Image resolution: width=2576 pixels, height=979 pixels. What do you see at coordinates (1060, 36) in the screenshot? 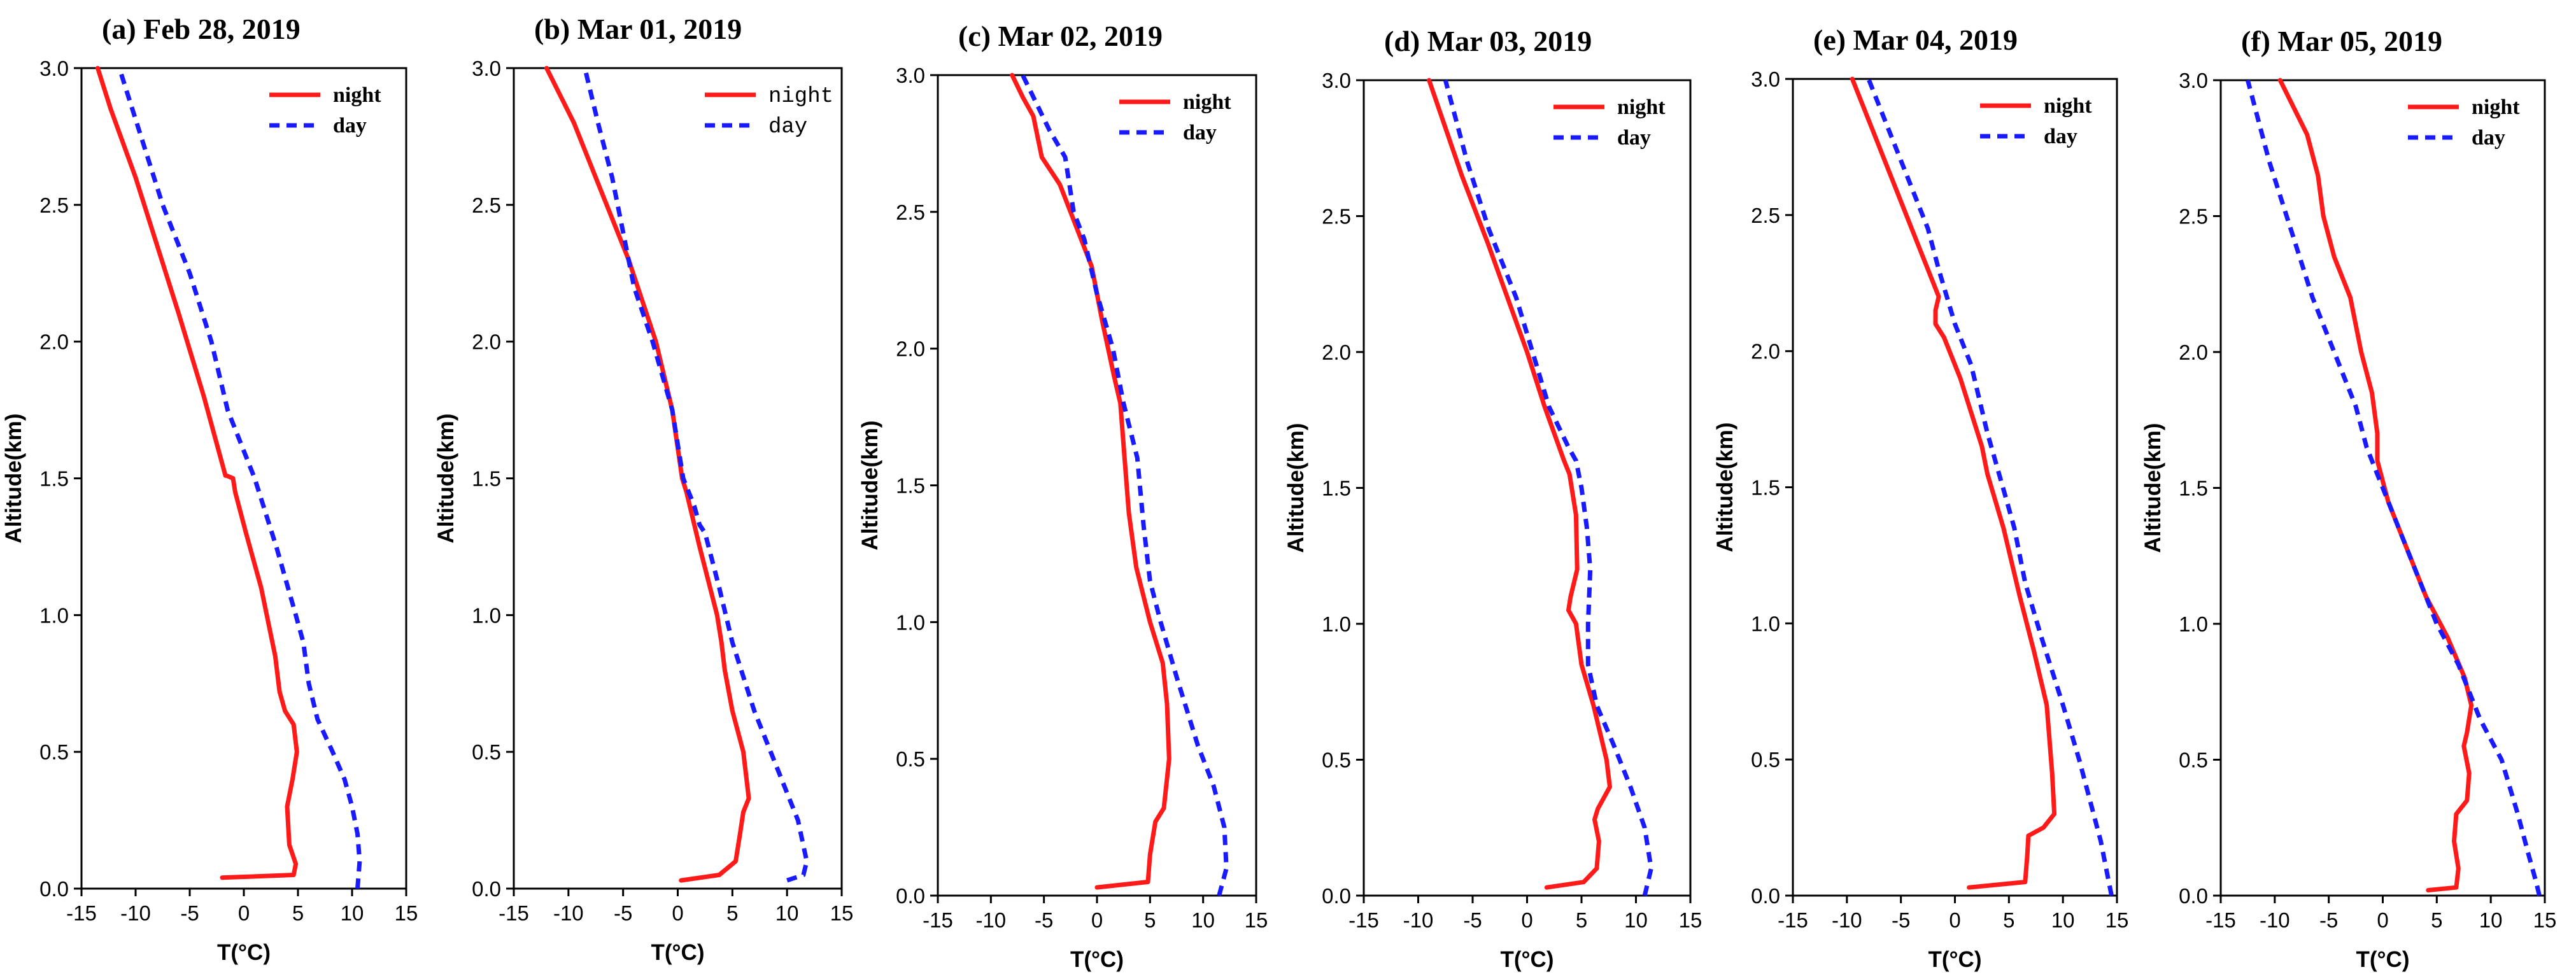
I see `panel-title: (c) Mar 02, 2019` at bounding box center [1060, 36].